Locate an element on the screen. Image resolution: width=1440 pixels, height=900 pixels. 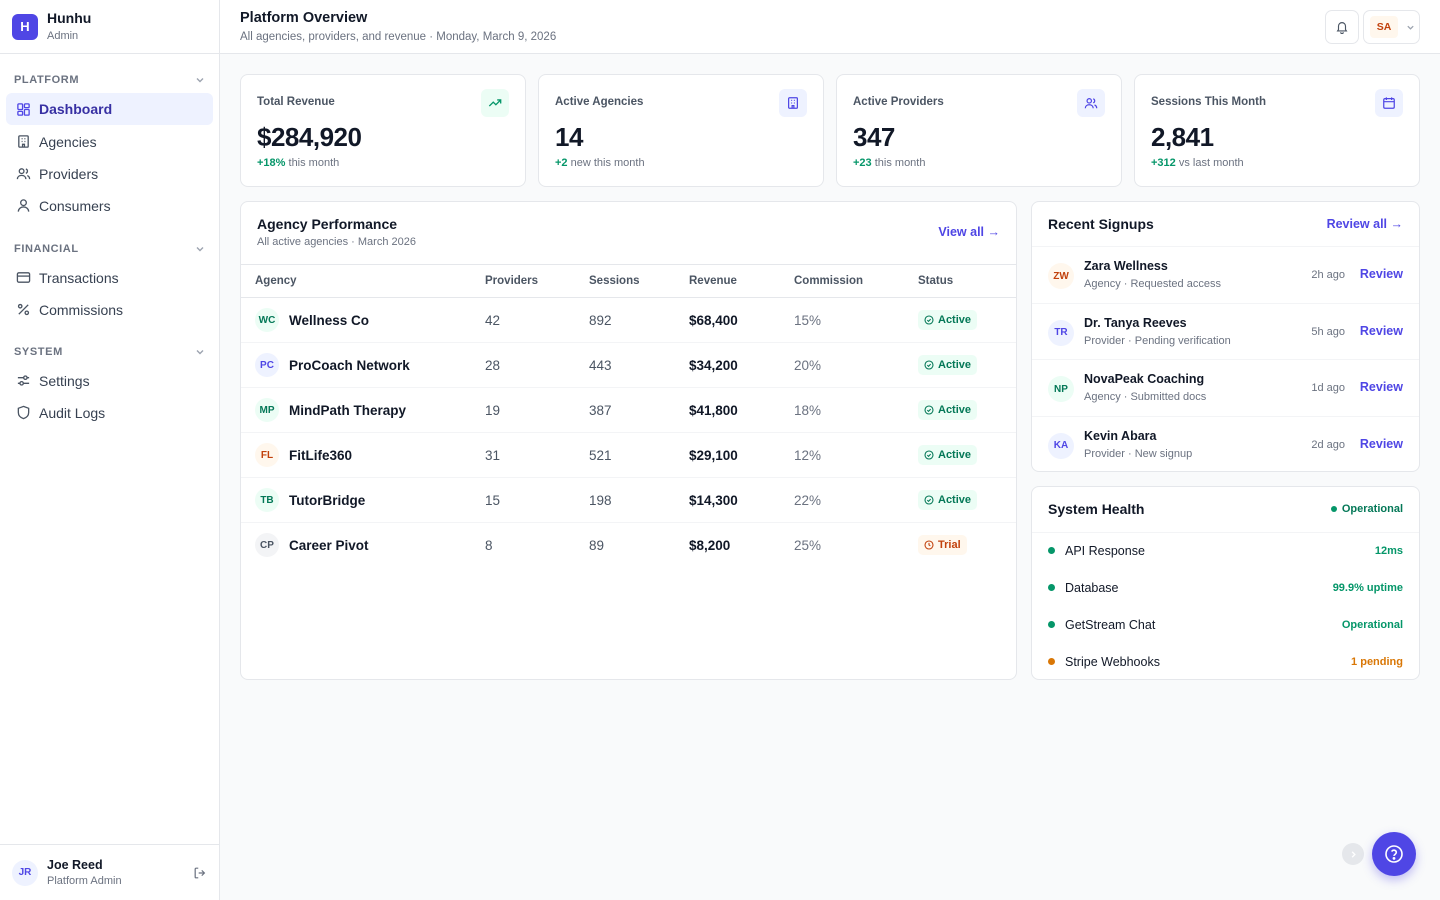
health-name: API Response is located at coordinates (1105, 550).